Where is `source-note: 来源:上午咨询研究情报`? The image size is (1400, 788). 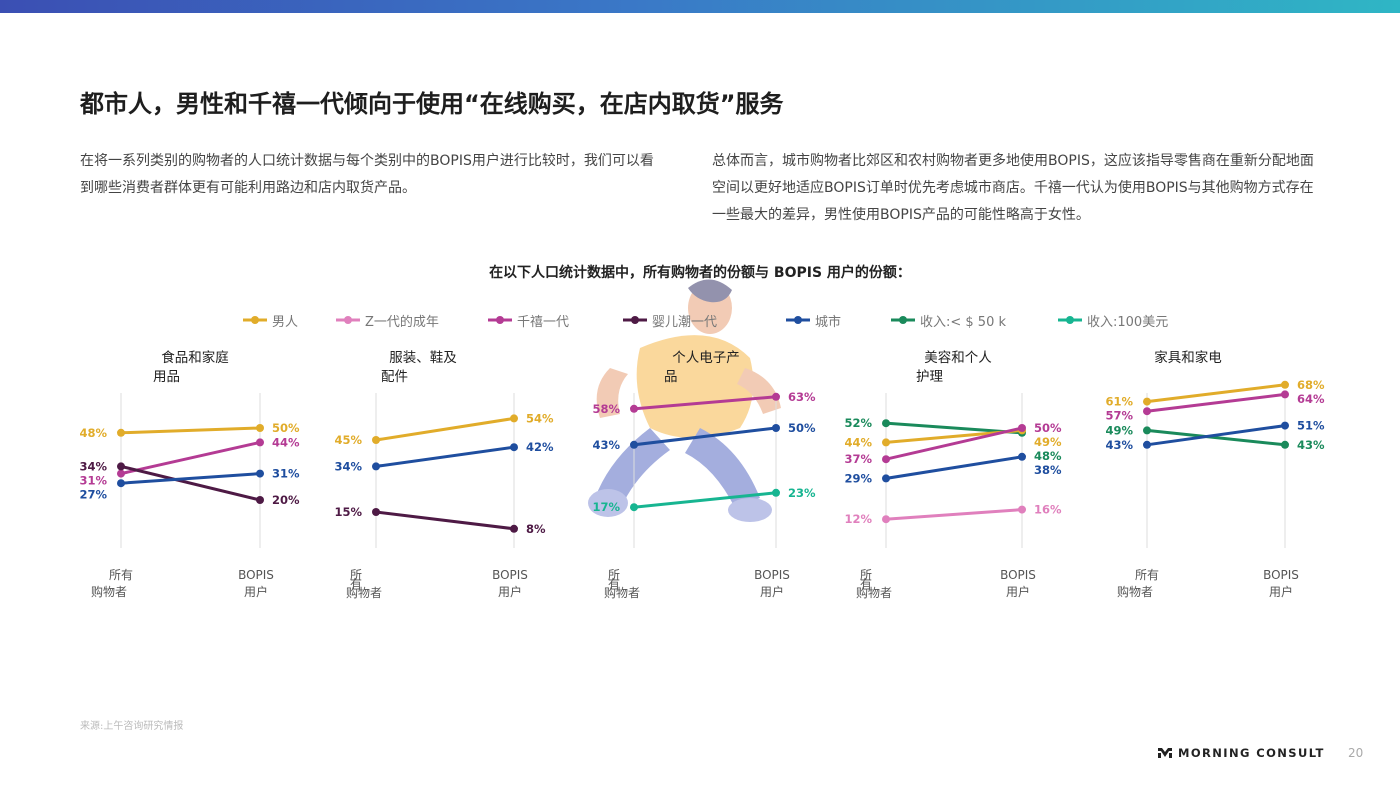 source-note: 来源:上午咨询研究情报 is located at coordinates (132, 726).